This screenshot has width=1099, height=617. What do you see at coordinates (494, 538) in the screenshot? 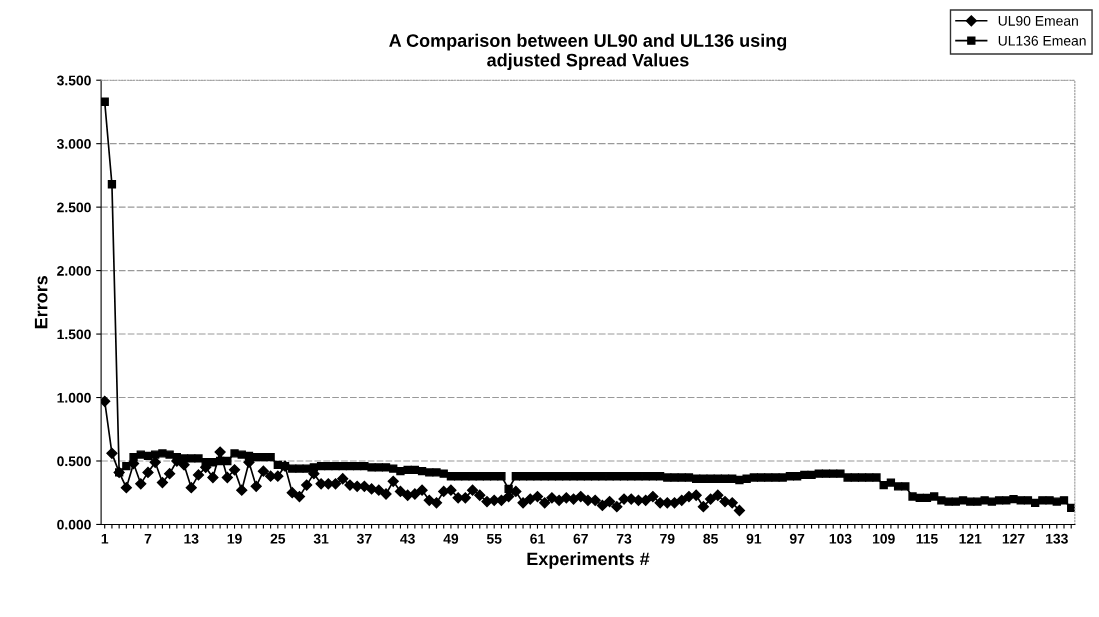
I see `x-tick-label: 55` at bounding box center [494, 538].